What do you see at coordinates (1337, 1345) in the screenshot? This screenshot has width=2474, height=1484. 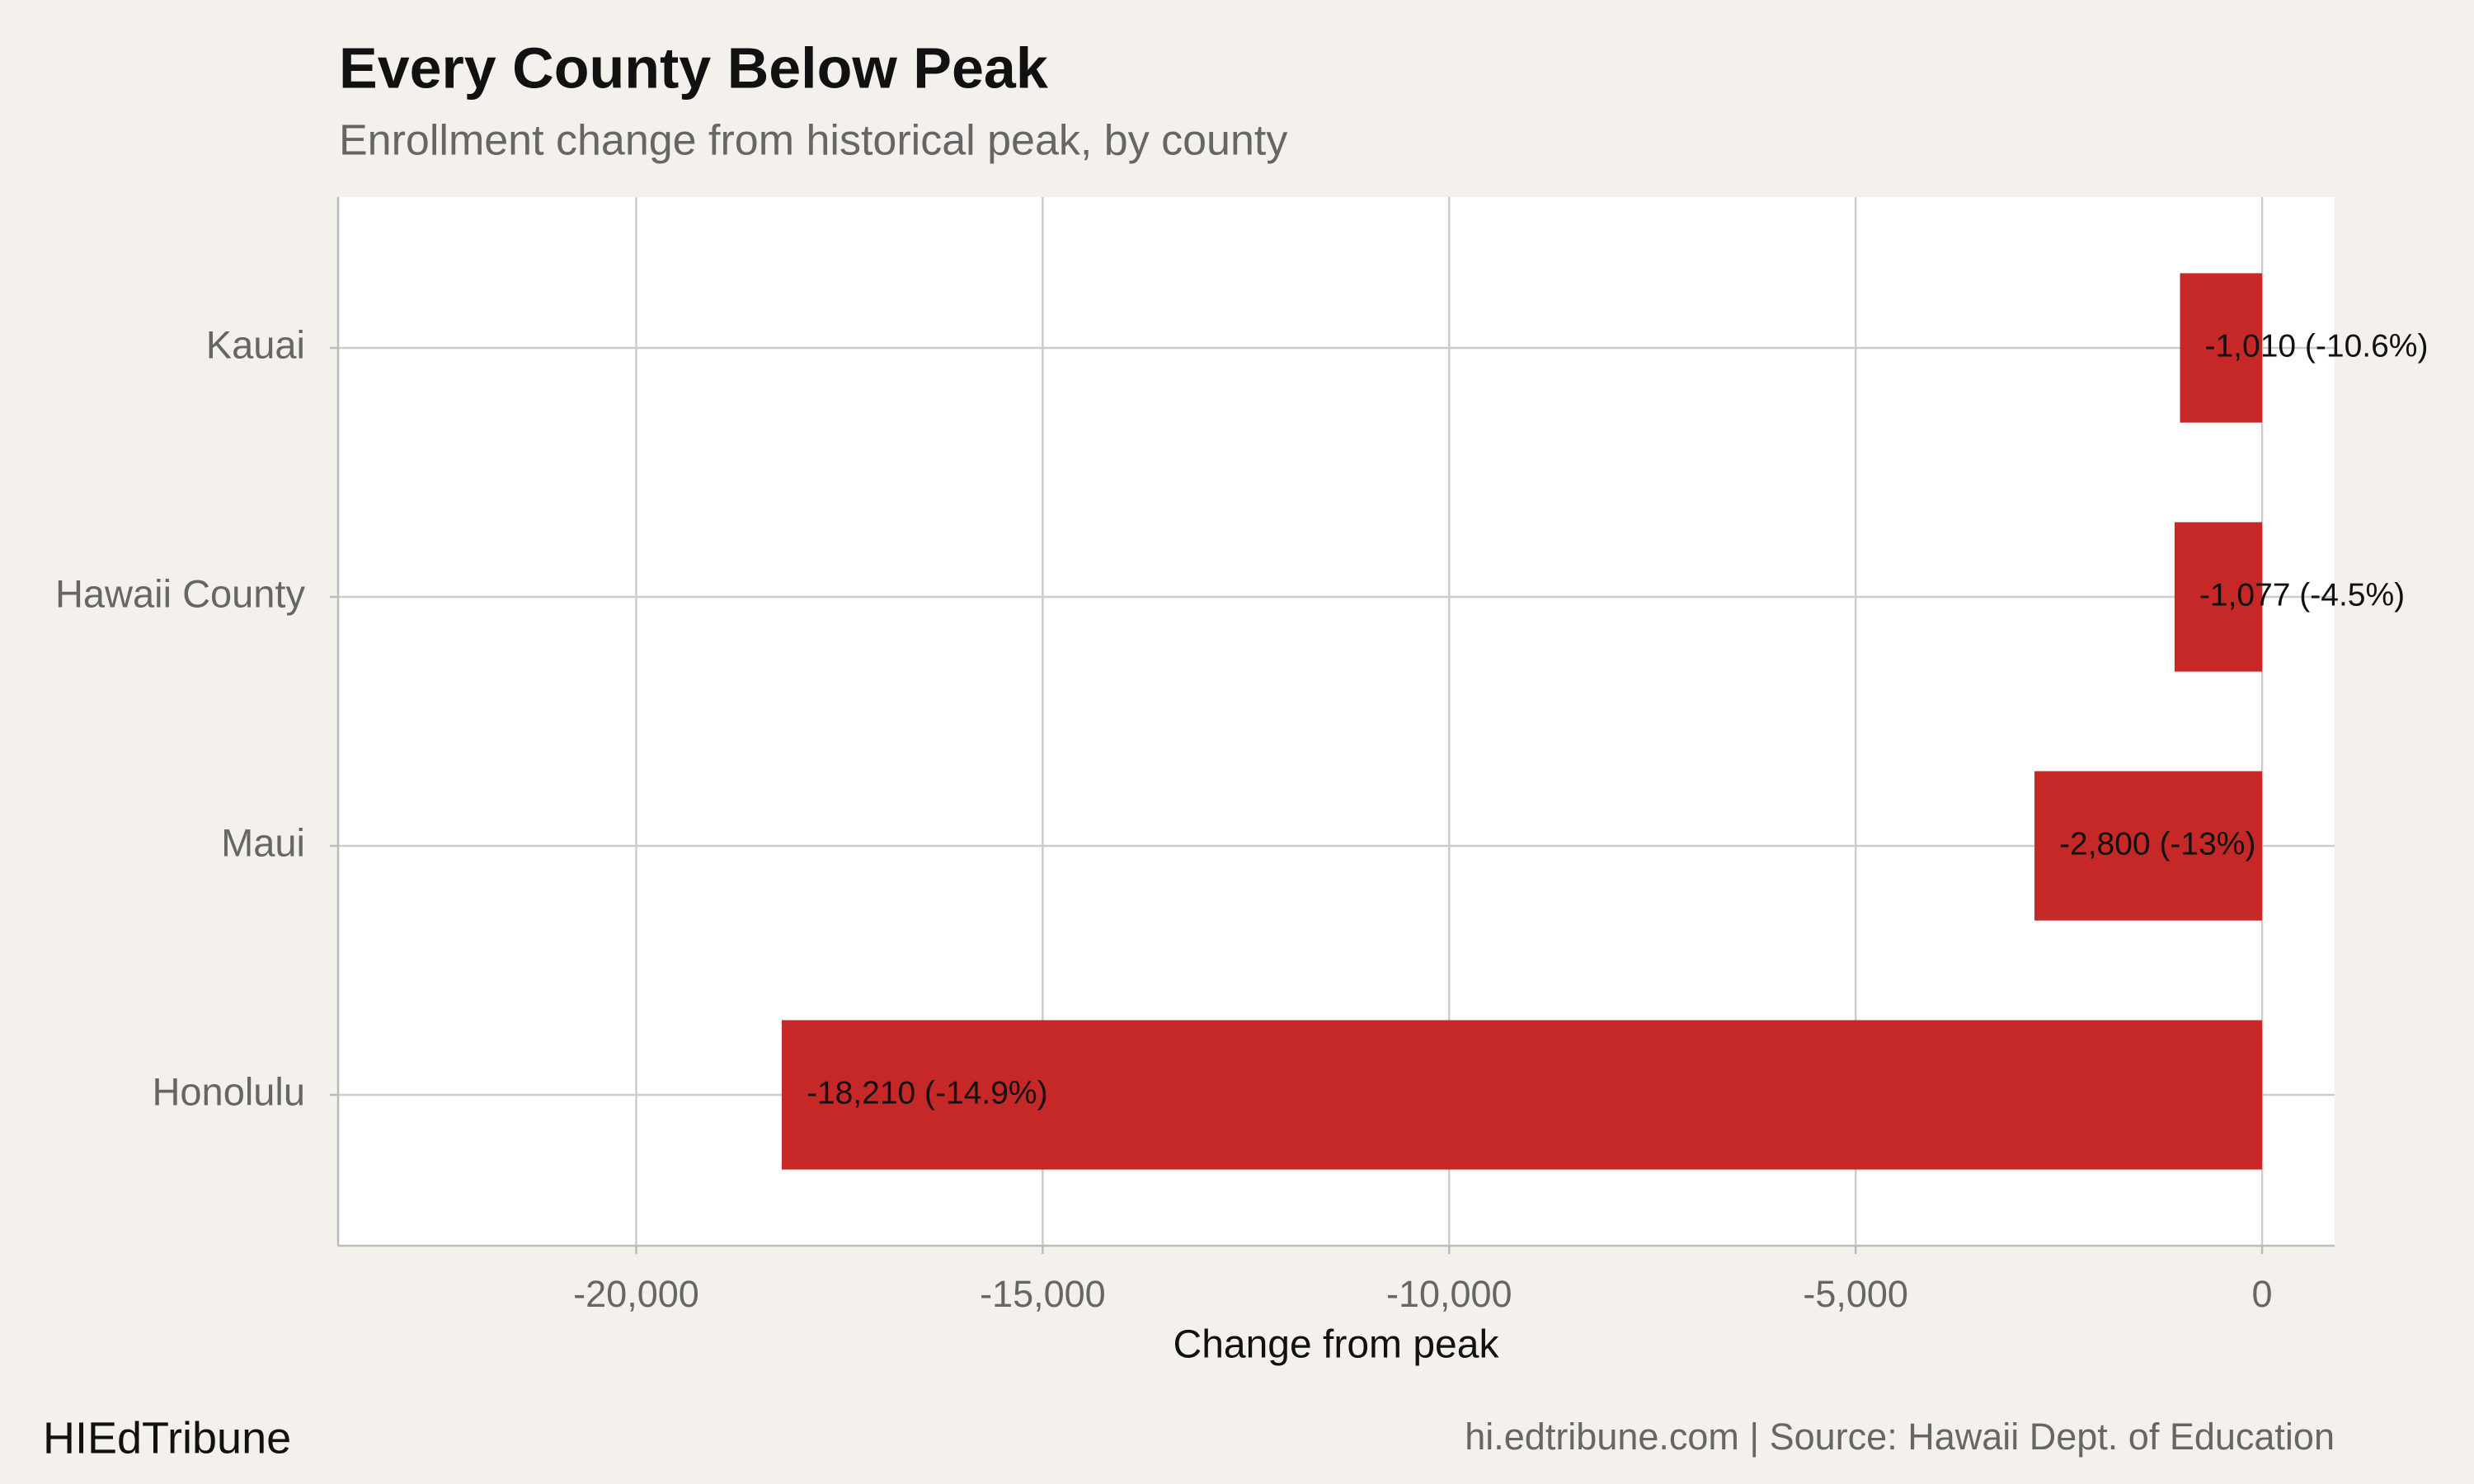 I see `x-axis-title: Change from peak` at bounding box center [1337, 1345].